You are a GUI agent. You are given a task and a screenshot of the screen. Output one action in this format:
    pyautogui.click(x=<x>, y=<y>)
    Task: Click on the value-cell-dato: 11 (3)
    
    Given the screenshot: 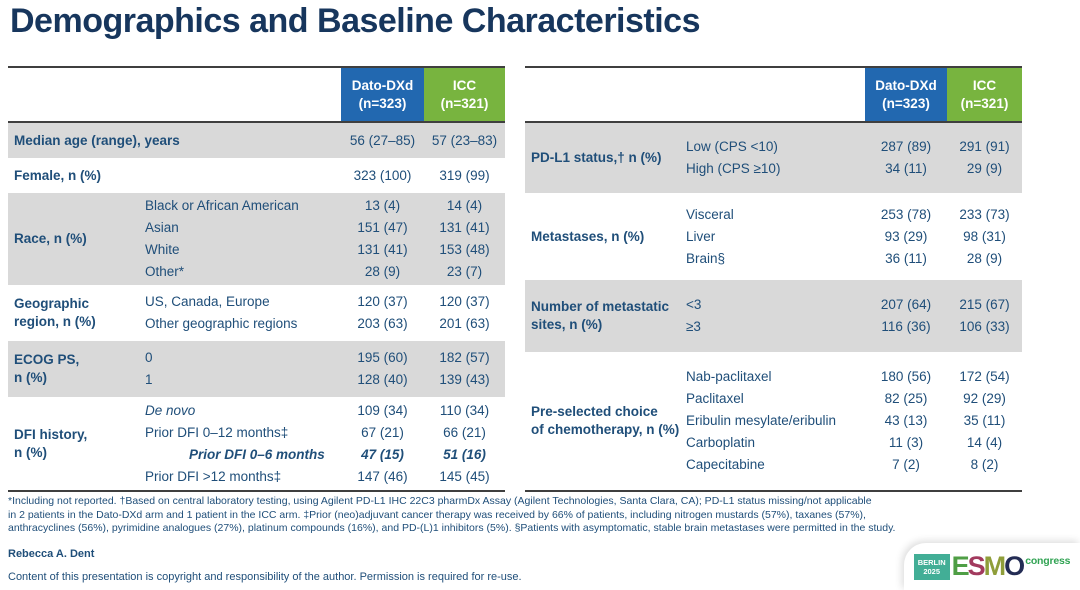 What is the action you would take?
    pyautogui.click(x=906, y=442)
    